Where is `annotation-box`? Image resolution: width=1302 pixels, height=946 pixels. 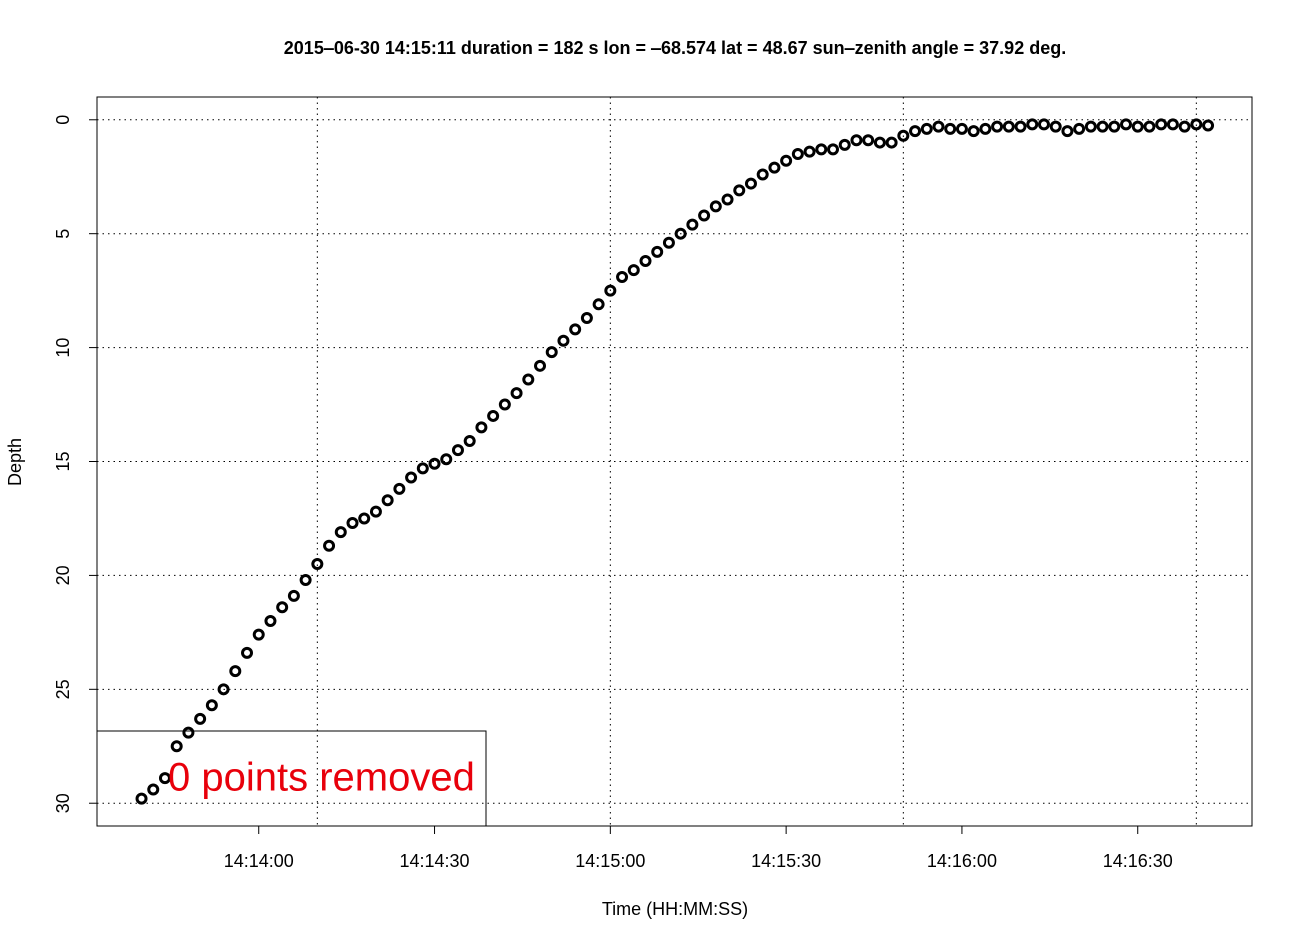
annotation-box is located at coordinates (291, 778).